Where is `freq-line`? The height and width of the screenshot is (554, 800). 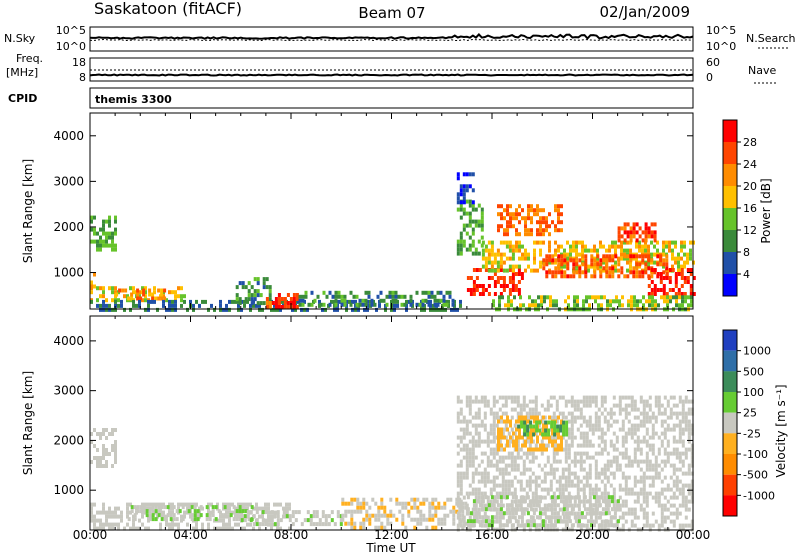 freq-line is located at coordinates (391, 75).